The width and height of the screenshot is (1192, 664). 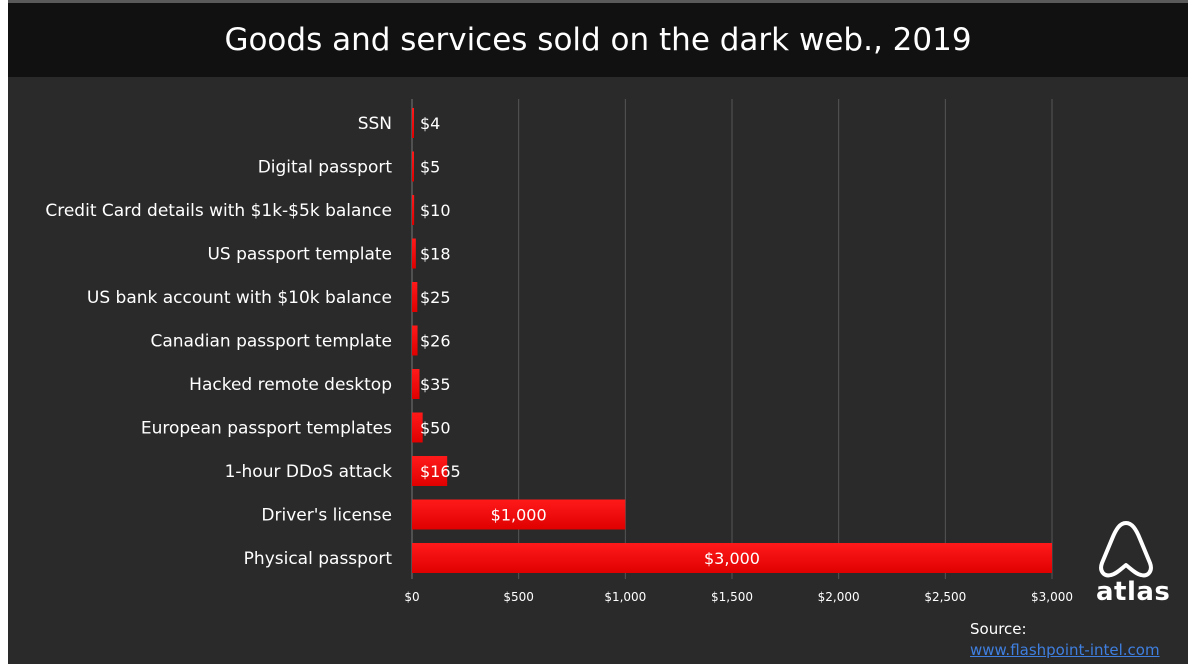 What do you see at coordinates (218, 211) in the screenshot?
I see `category-label: Credit Card details with $1k-$5k balance` at bounding box center [218, 211].